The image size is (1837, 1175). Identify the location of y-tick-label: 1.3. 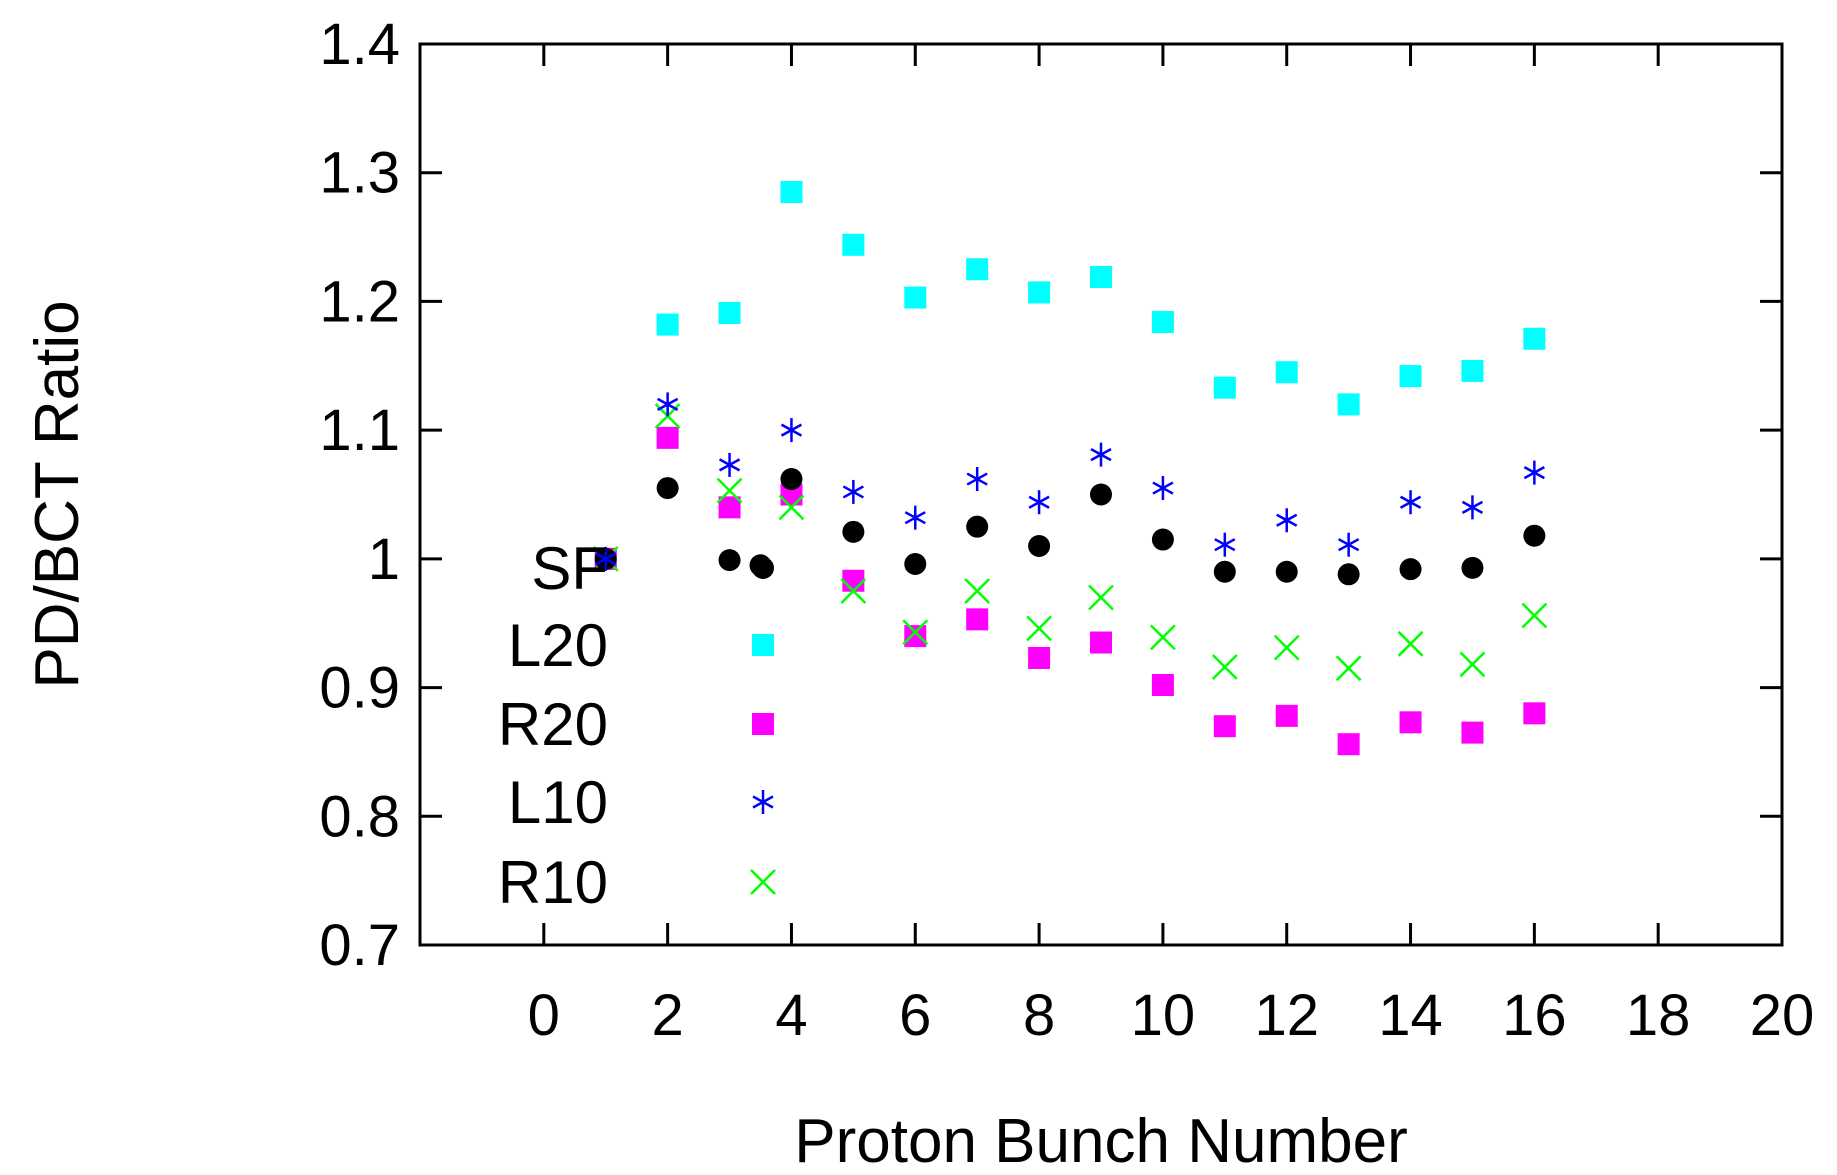
(359, 173).